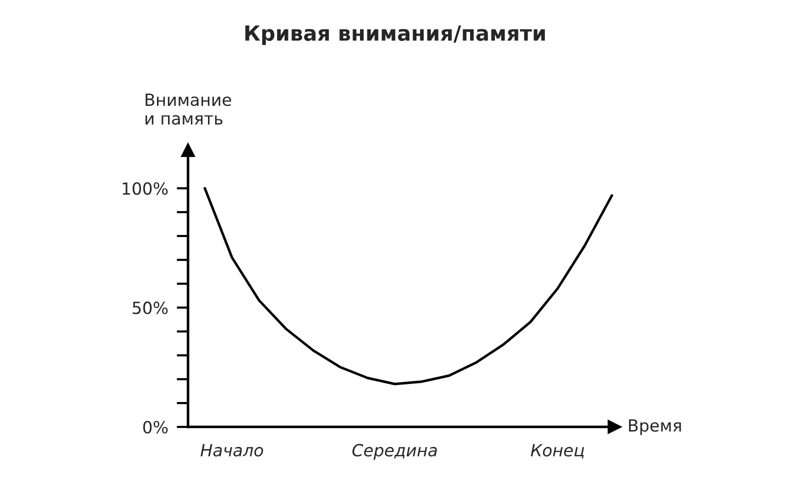 The width and height of the screenshot is (790, 497). Describe the element at coordinates (150, 308) in the screenshot. I see `y-tick-label: 50%` at that location.